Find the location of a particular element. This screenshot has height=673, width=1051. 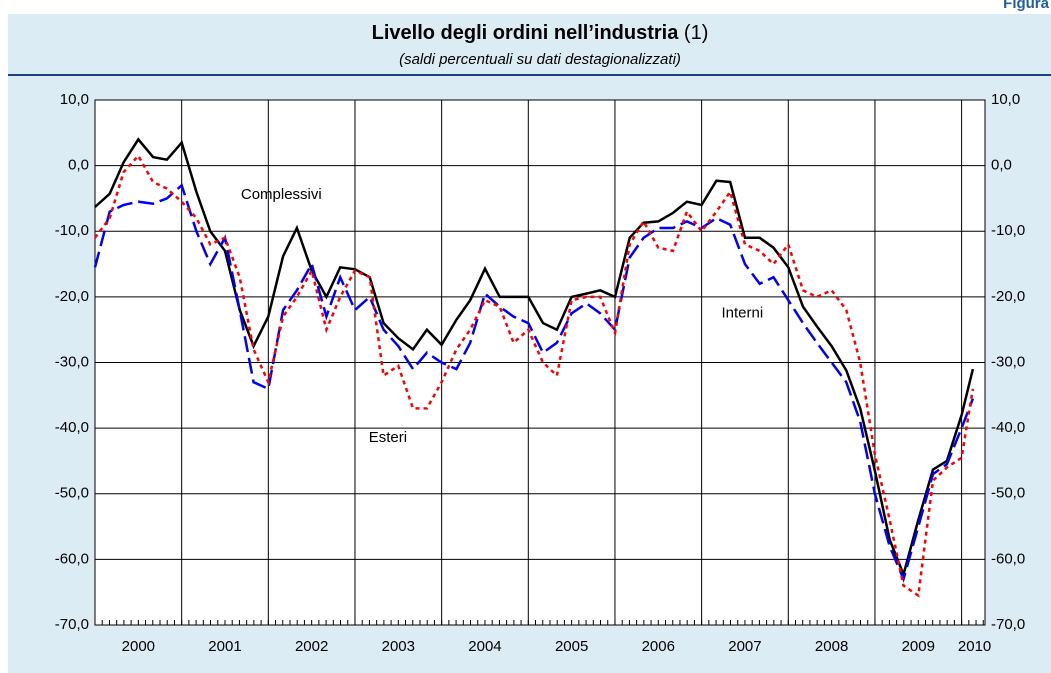

x-tick-label: 2002 is located at coordinates (311, 646).